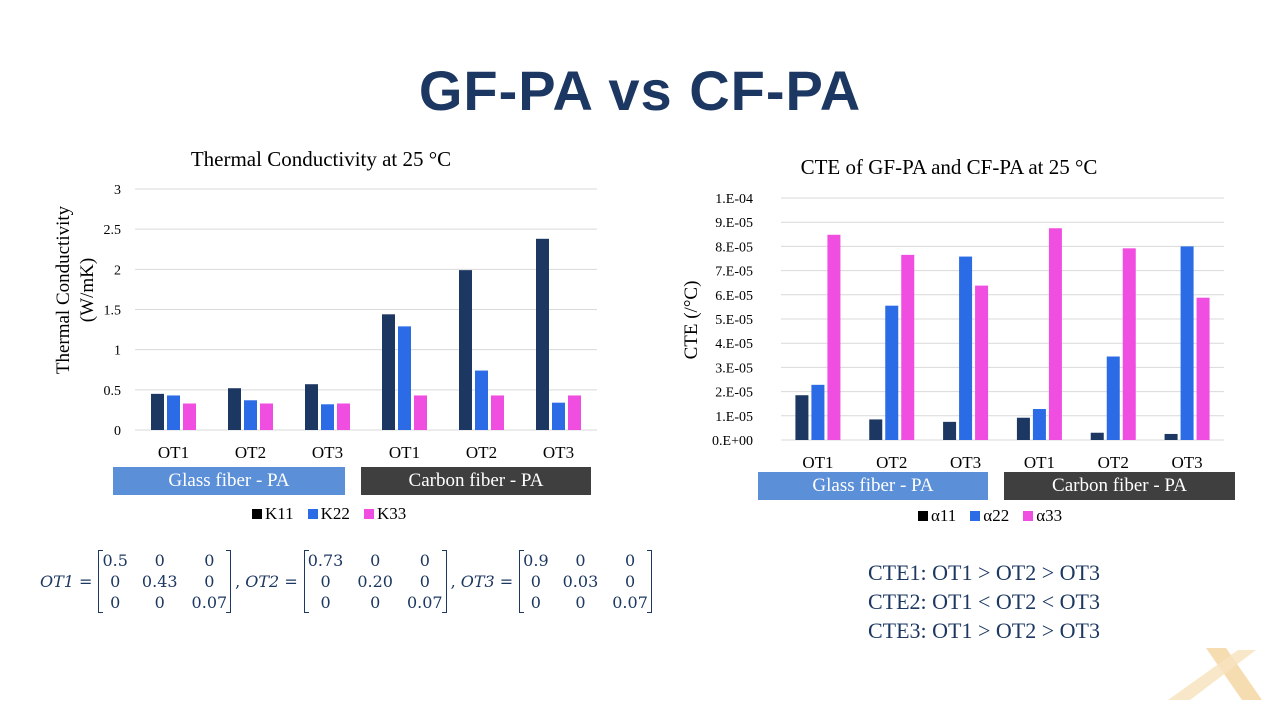 The image size is (1280, 720). I want to click on legend-label: K33, so click(391, 513).